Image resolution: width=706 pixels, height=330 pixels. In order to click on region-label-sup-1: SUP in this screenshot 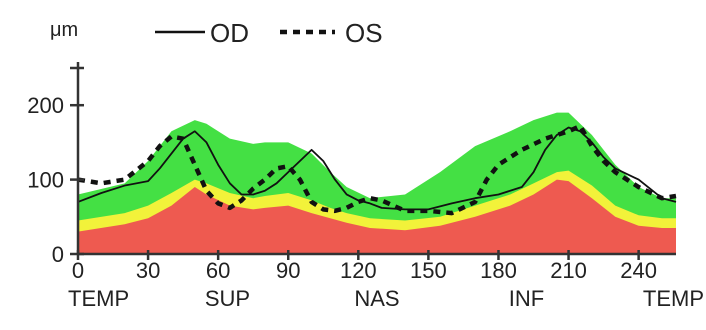, I will do `click(227, 298)`.